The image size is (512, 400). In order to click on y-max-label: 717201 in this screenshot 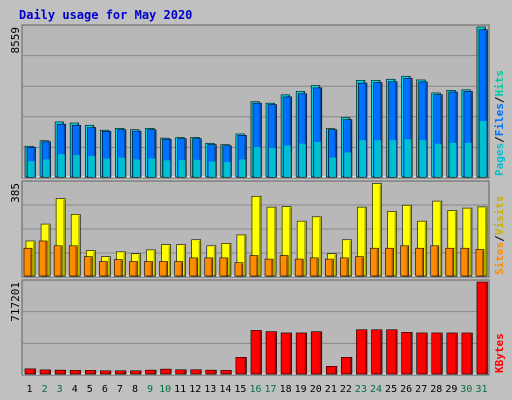, I will do `click(15, 302)`.